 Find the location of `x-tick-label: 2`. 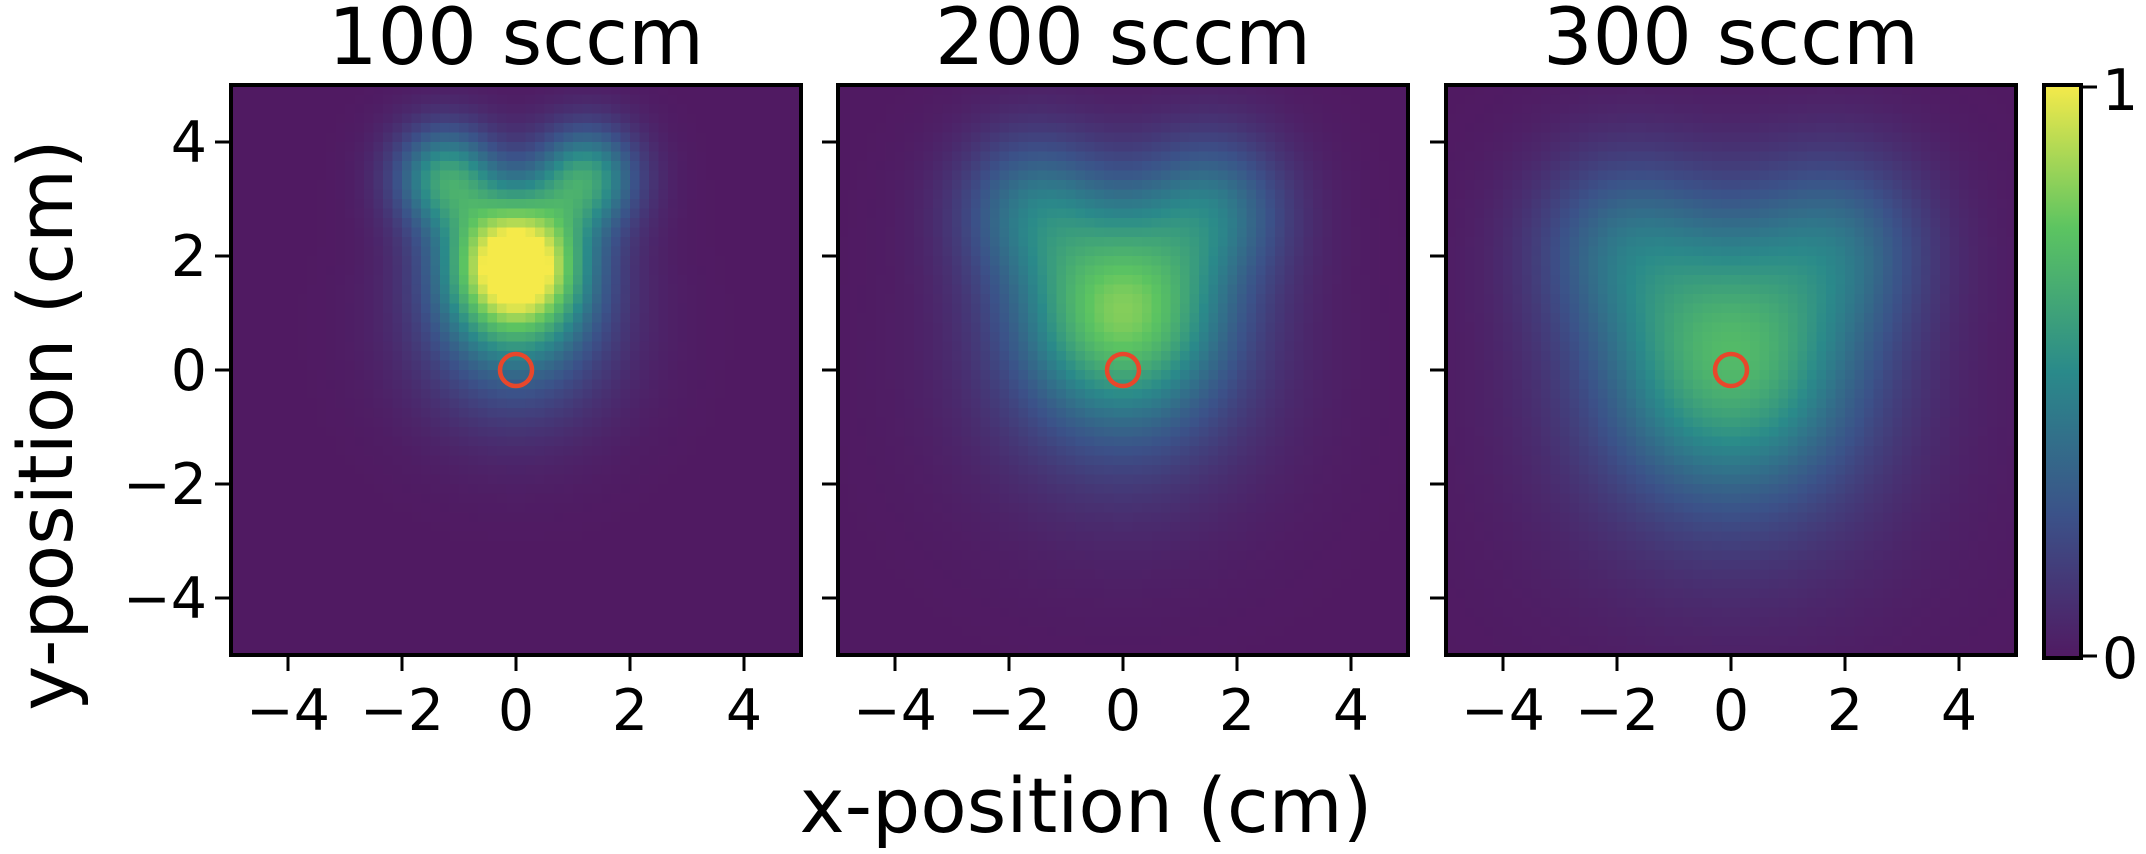

x-tick-label: 2 is located at coordinates (630, 711).